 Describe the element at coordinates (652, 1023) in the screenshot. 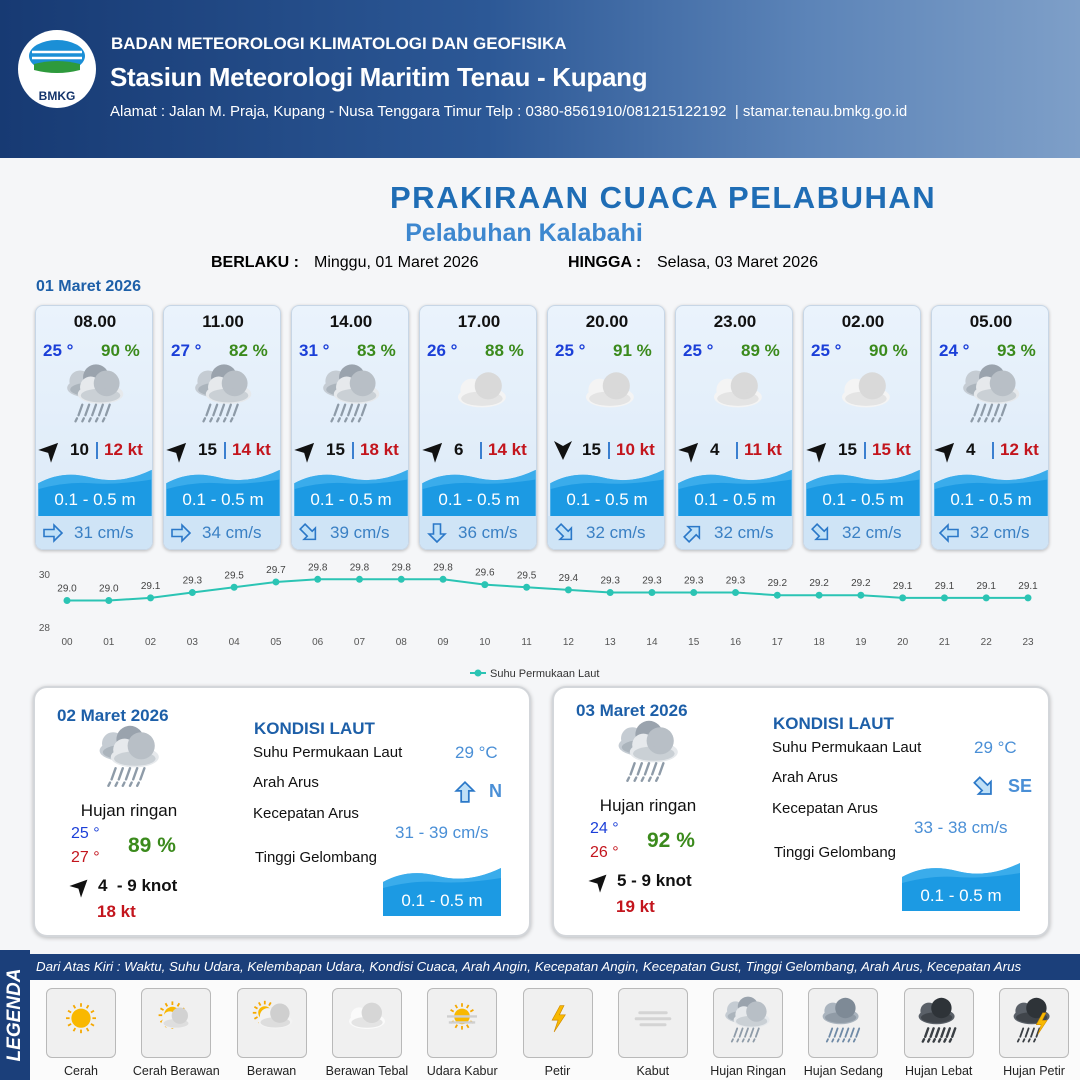

I see `legend-icon-box` at that location.